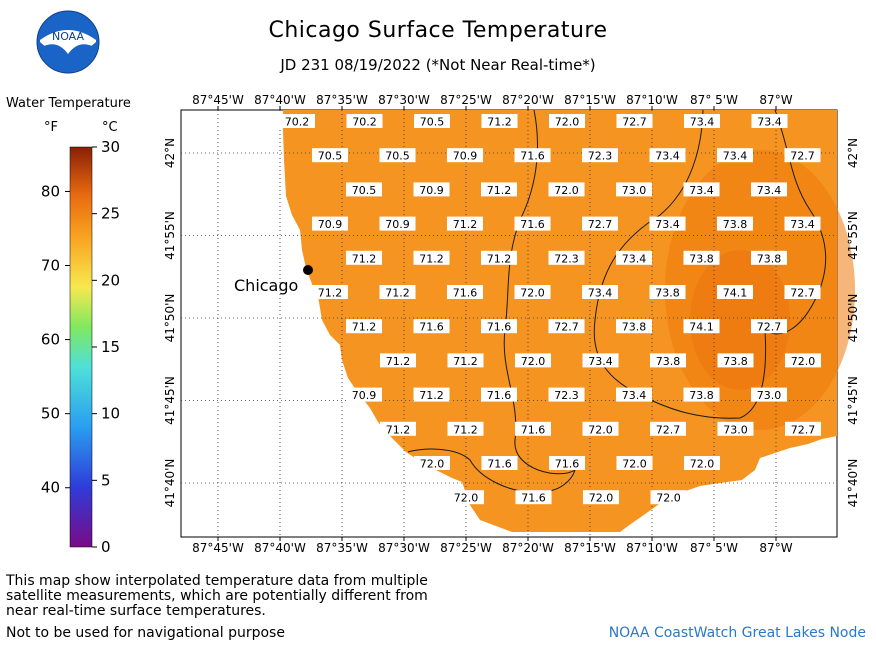  I want to click on legend-title: Water Temperature, so click(68, 103).